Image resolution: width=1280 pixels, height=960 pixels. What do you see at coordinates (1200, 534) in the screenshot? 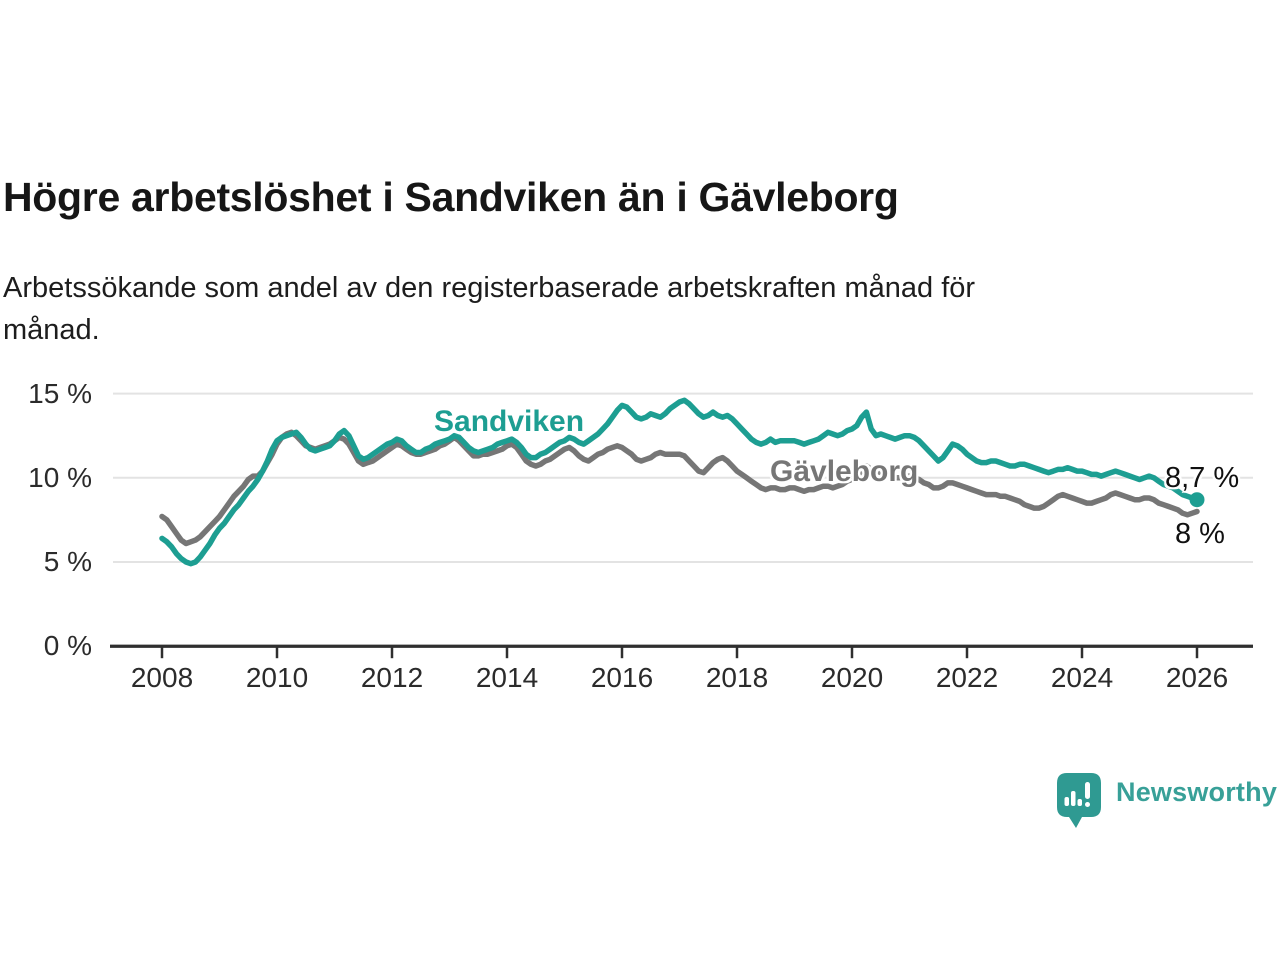
I see `end-value-label-gavleborg: 8 %` at bounding box center [1200, 534].